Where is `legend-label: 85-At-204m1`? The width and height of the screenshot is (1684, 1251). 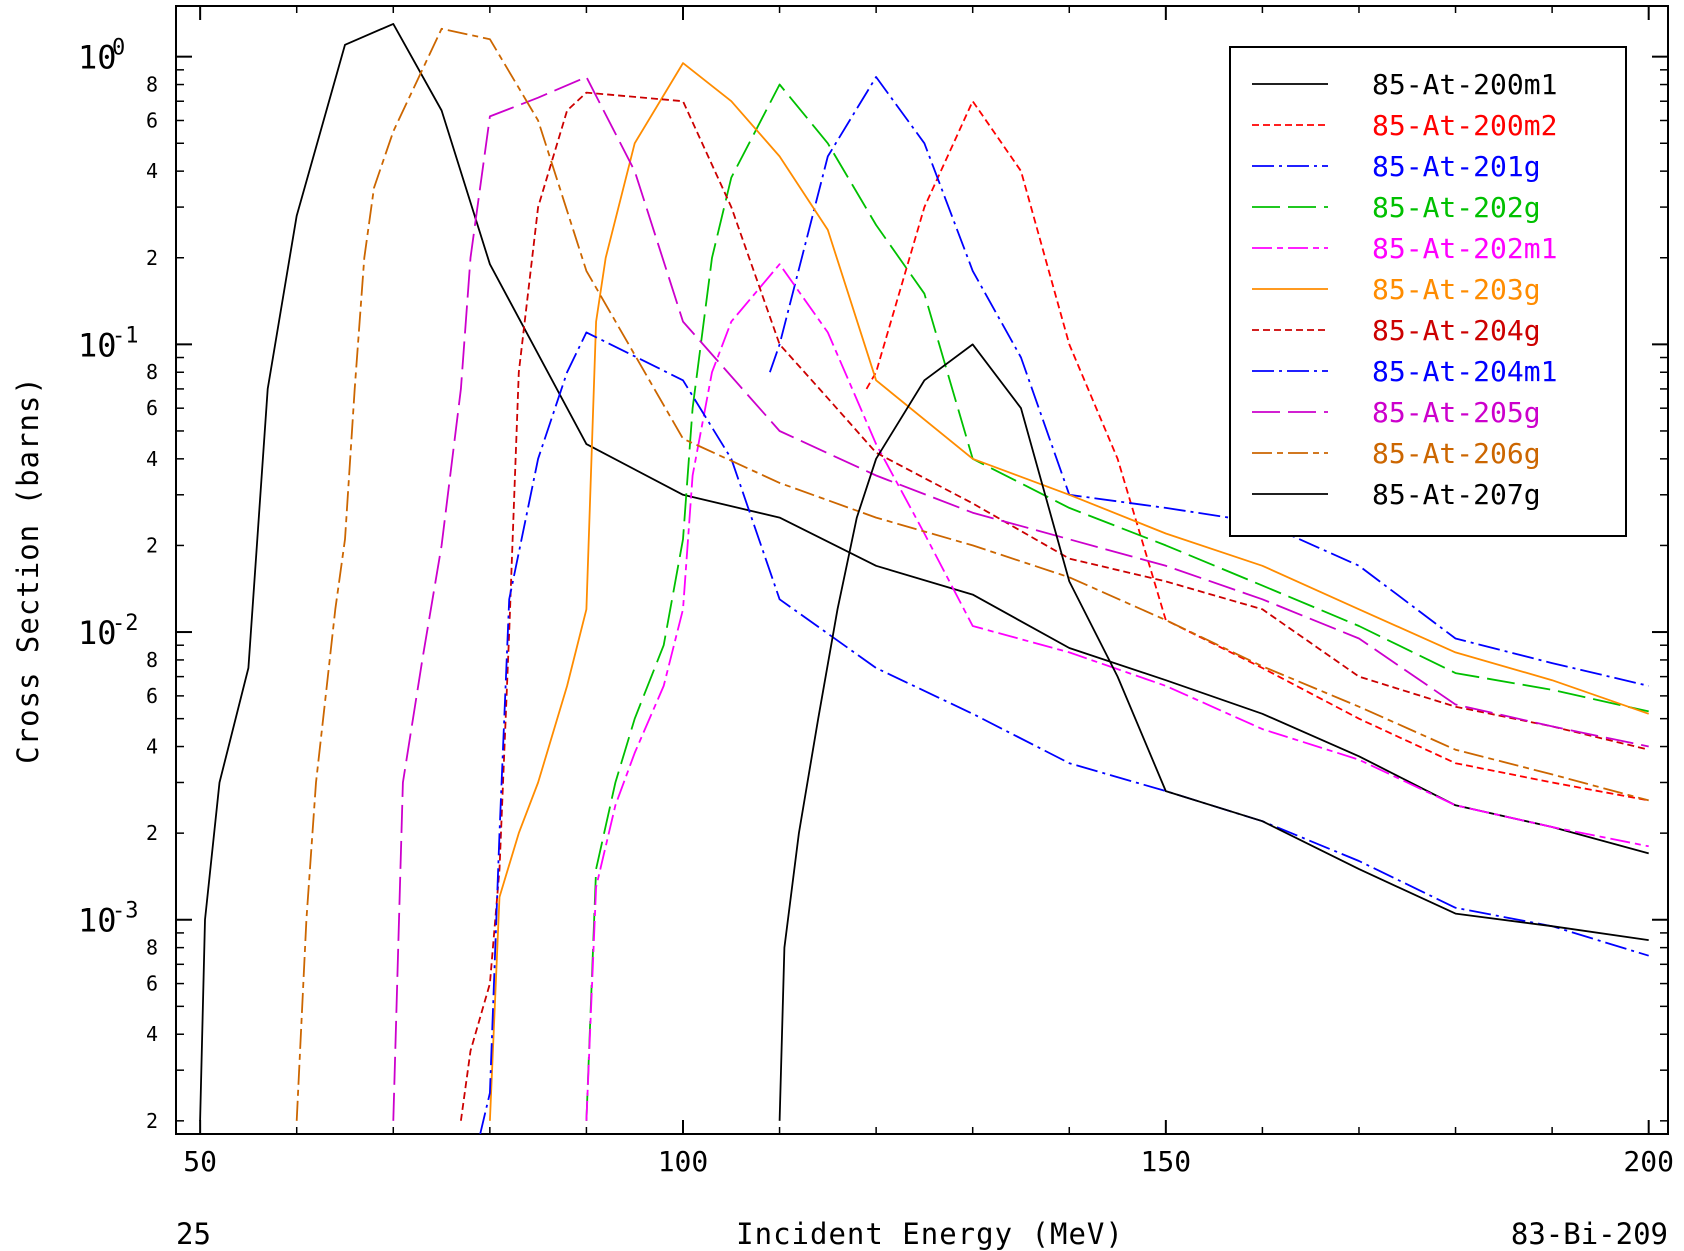
legend-label: 85-At-204m1 is located at coordinates (1464, 371).